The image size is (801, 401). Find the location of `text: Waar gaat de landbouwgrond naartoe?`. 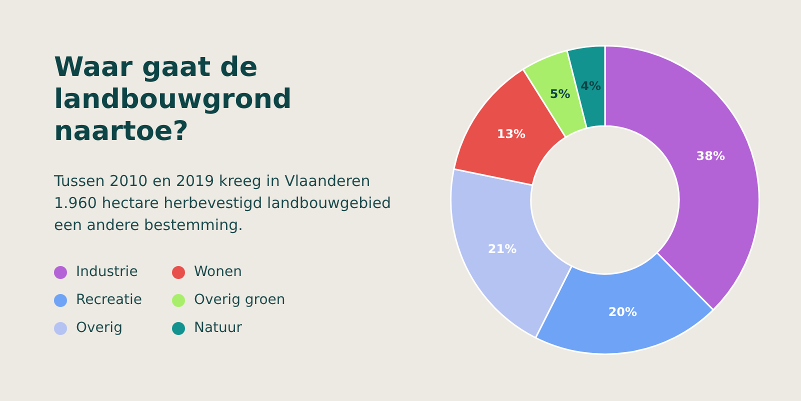

text: Waar gaat de landbouwgrond naartoe? is located at coordinates (173, 100).